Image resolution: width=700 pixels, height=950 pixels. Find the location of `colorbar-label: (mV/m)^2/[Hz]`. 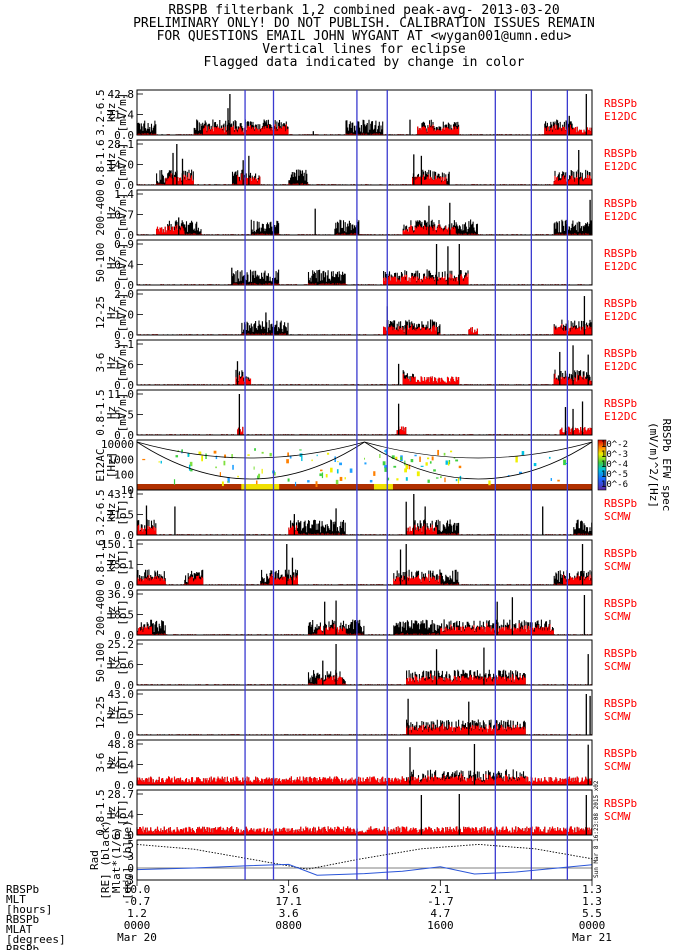

colorbar-label: (mV/m)^2/[Hz] is located at coordinates (653, 465).